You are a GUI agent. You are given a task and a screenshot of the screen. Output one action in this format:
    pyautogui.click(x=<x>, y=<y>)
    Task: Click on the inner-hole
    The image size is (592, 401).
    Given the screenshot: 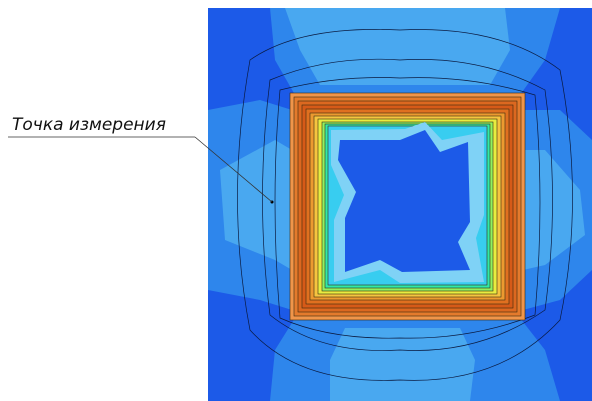 What is the action you would take?
    pyautogui.click(x=404, y=201)
    